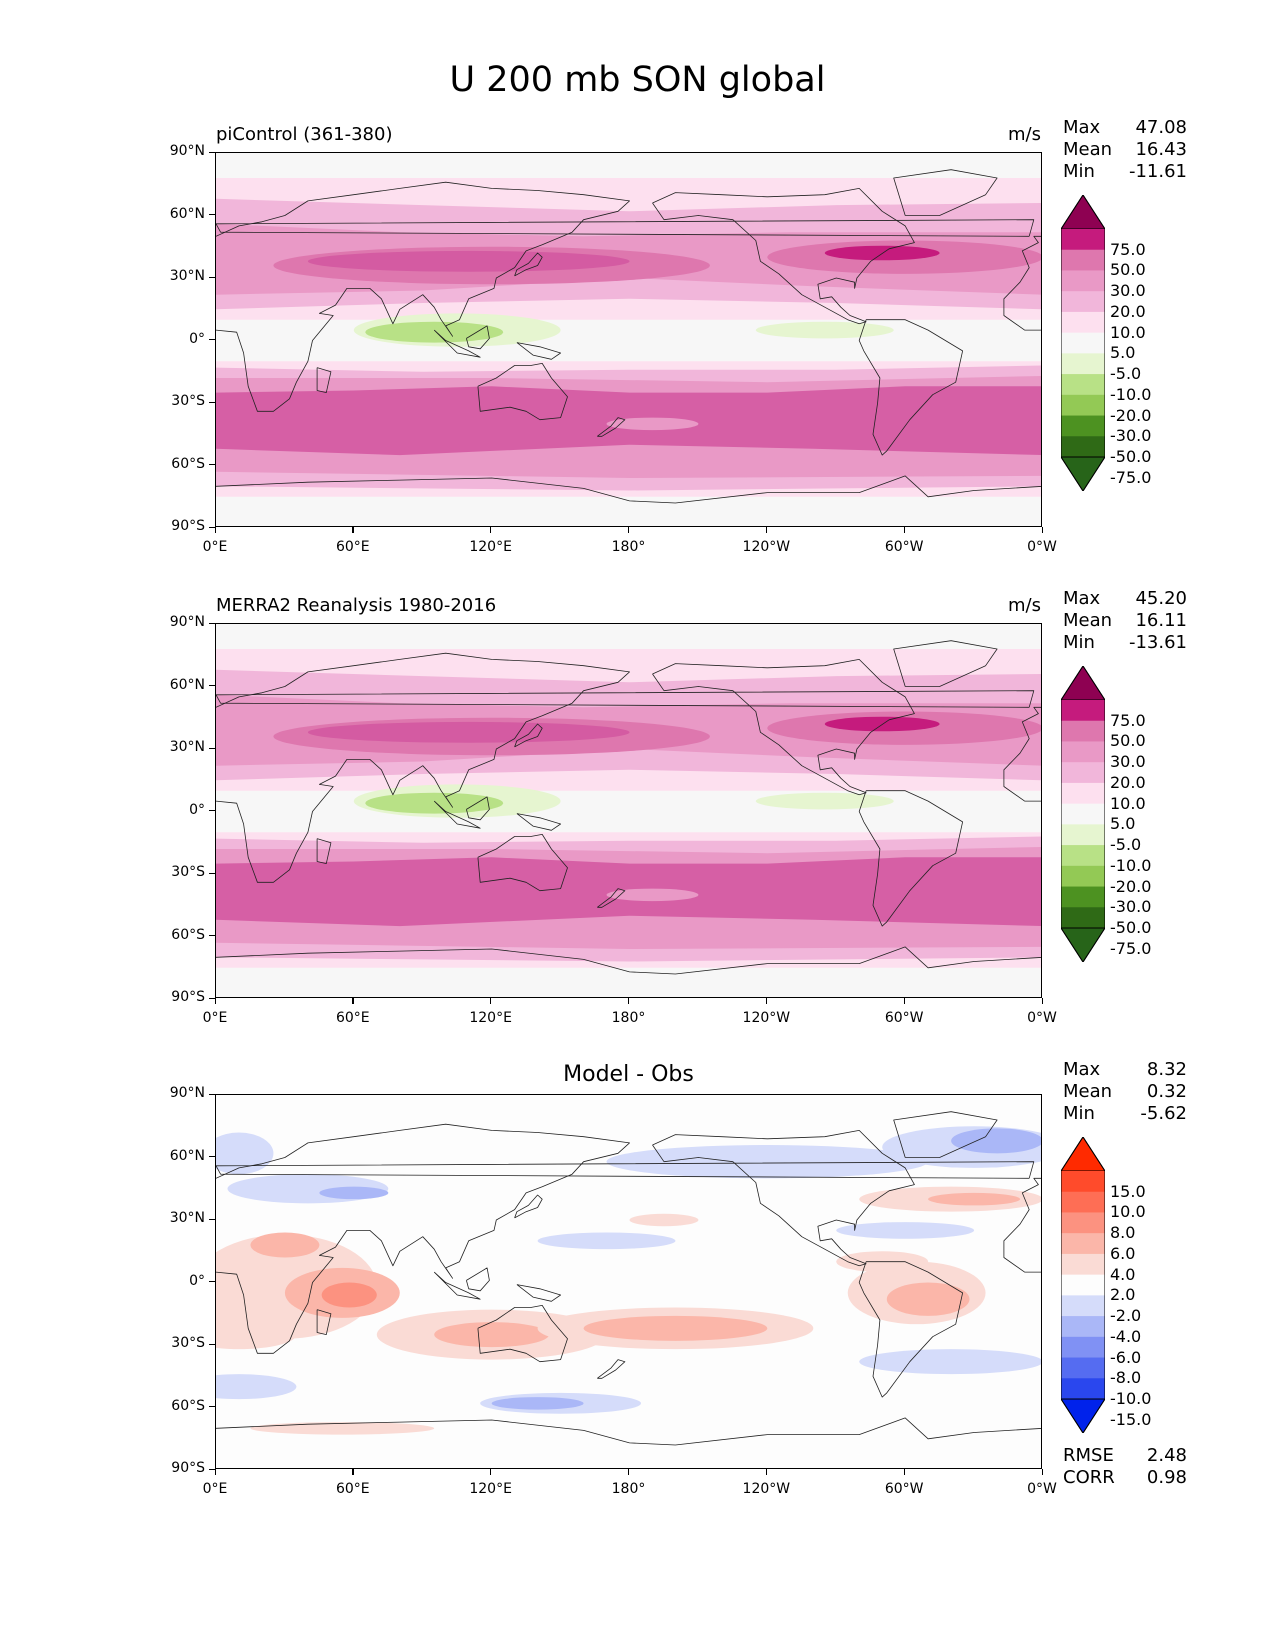 This screenshot has height=1650, width=1275. What do you see at coordinates (1166, 1477) in the screenshot?
I see `corr-value: 0.98` at bounding box center [1166, 1477].